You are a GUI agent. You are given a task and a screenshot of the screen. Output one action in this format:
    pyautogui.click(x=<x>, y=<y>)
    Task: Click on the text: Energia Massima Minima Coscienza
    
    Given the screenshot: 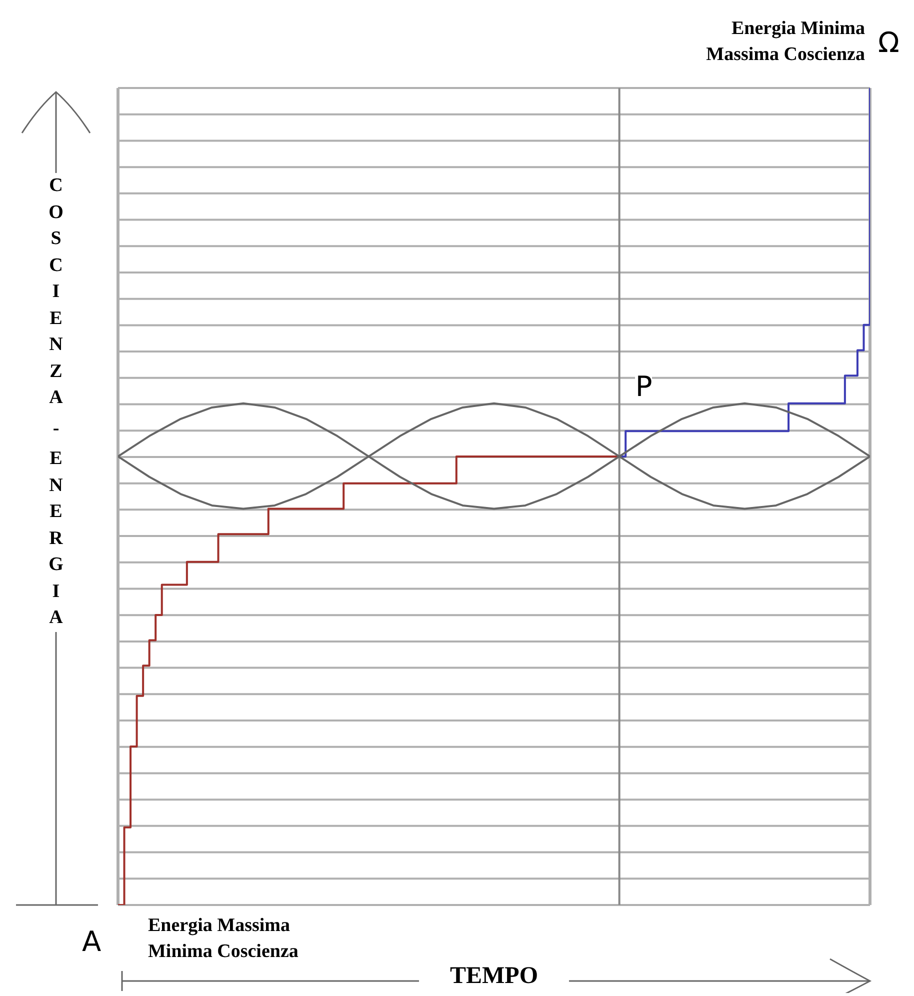 What is the action you would take?
    pyautogui.click(x=224, y=939)
    